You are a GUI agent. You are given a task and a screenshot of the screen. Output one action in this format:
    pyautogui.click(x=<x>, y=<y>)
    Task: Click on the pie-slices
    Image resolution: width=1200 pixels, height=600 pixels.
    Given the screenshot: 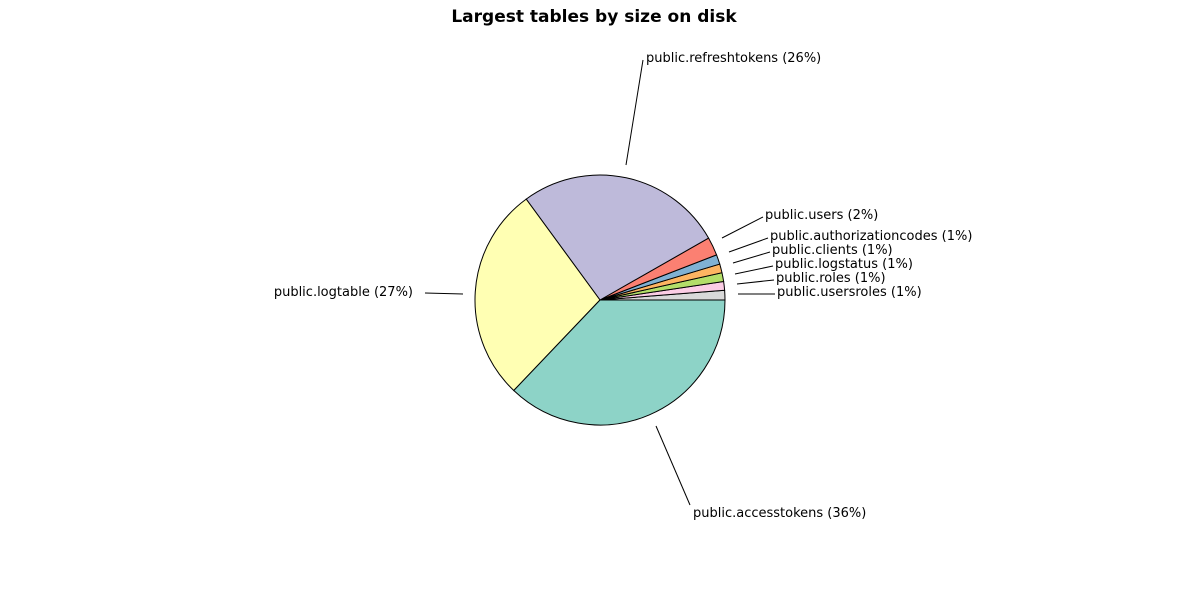 What is the action you would take?
    pyautogui.click(x=600, y=300)
    